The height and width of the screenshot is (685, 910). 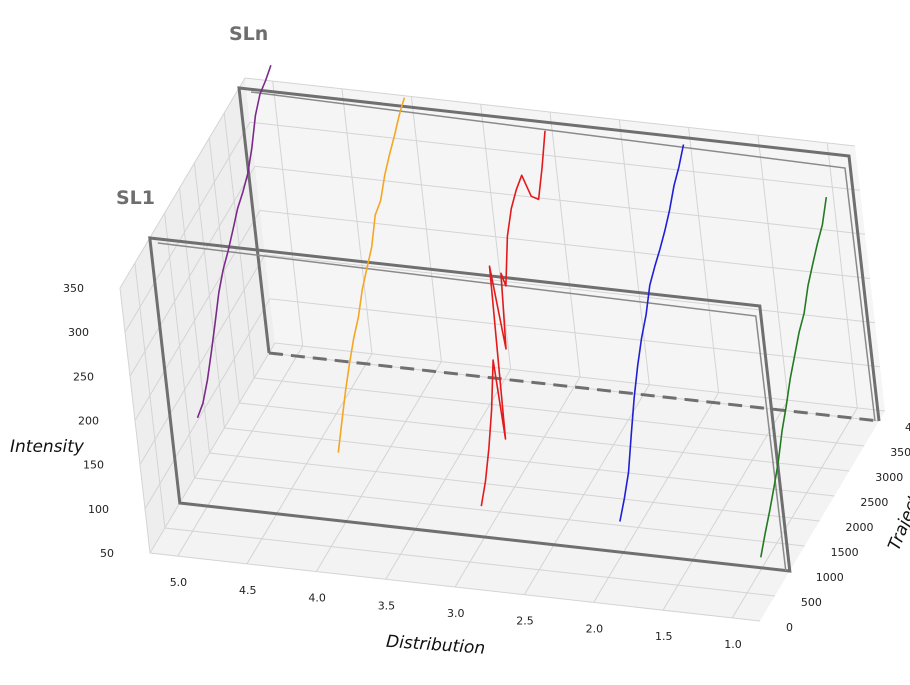 I want to click on series-line-purple, so click(x=234, y=241).